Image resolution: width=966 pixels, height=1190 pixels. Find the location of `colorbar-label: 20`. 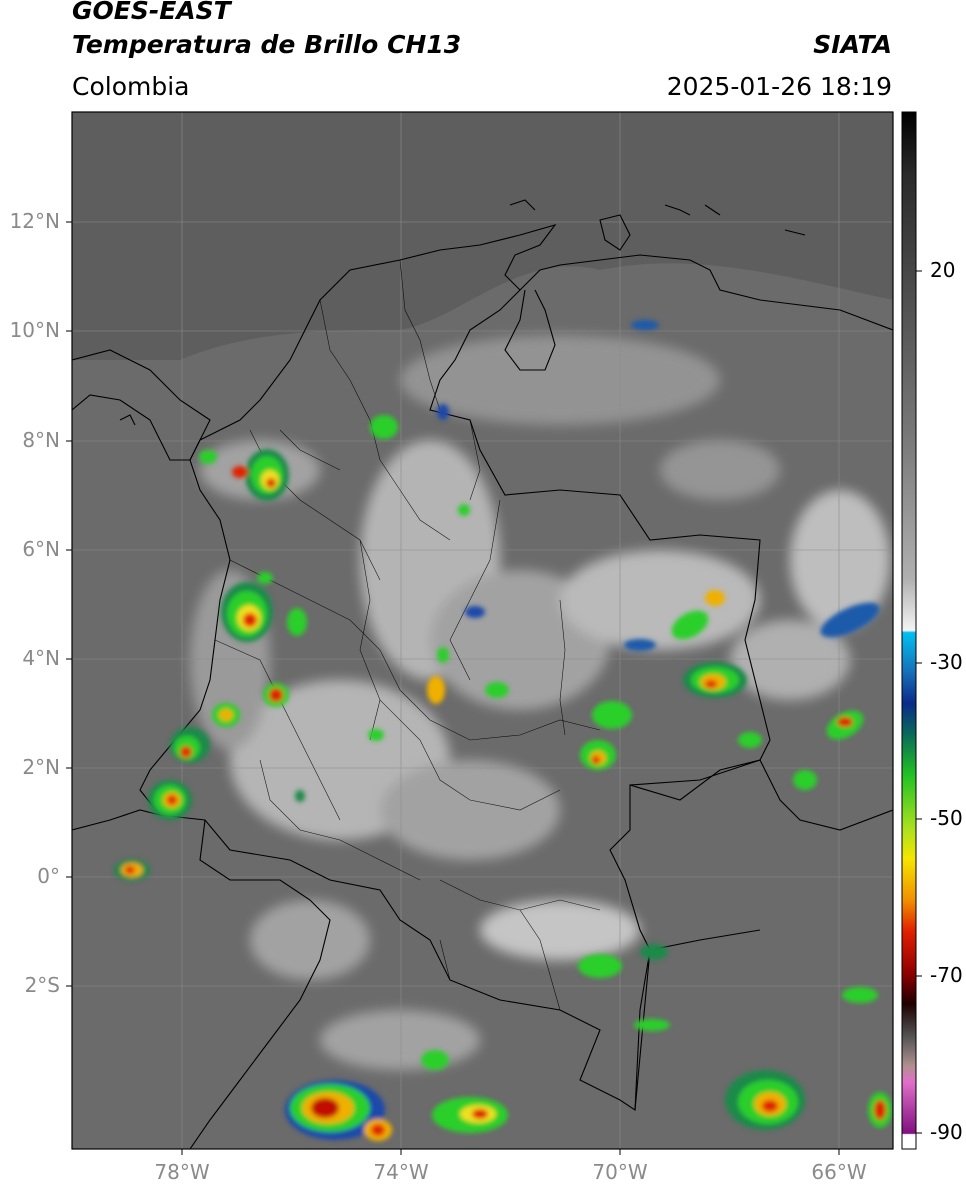

colorbar-label: 20 is located at coordinates (943, 270).